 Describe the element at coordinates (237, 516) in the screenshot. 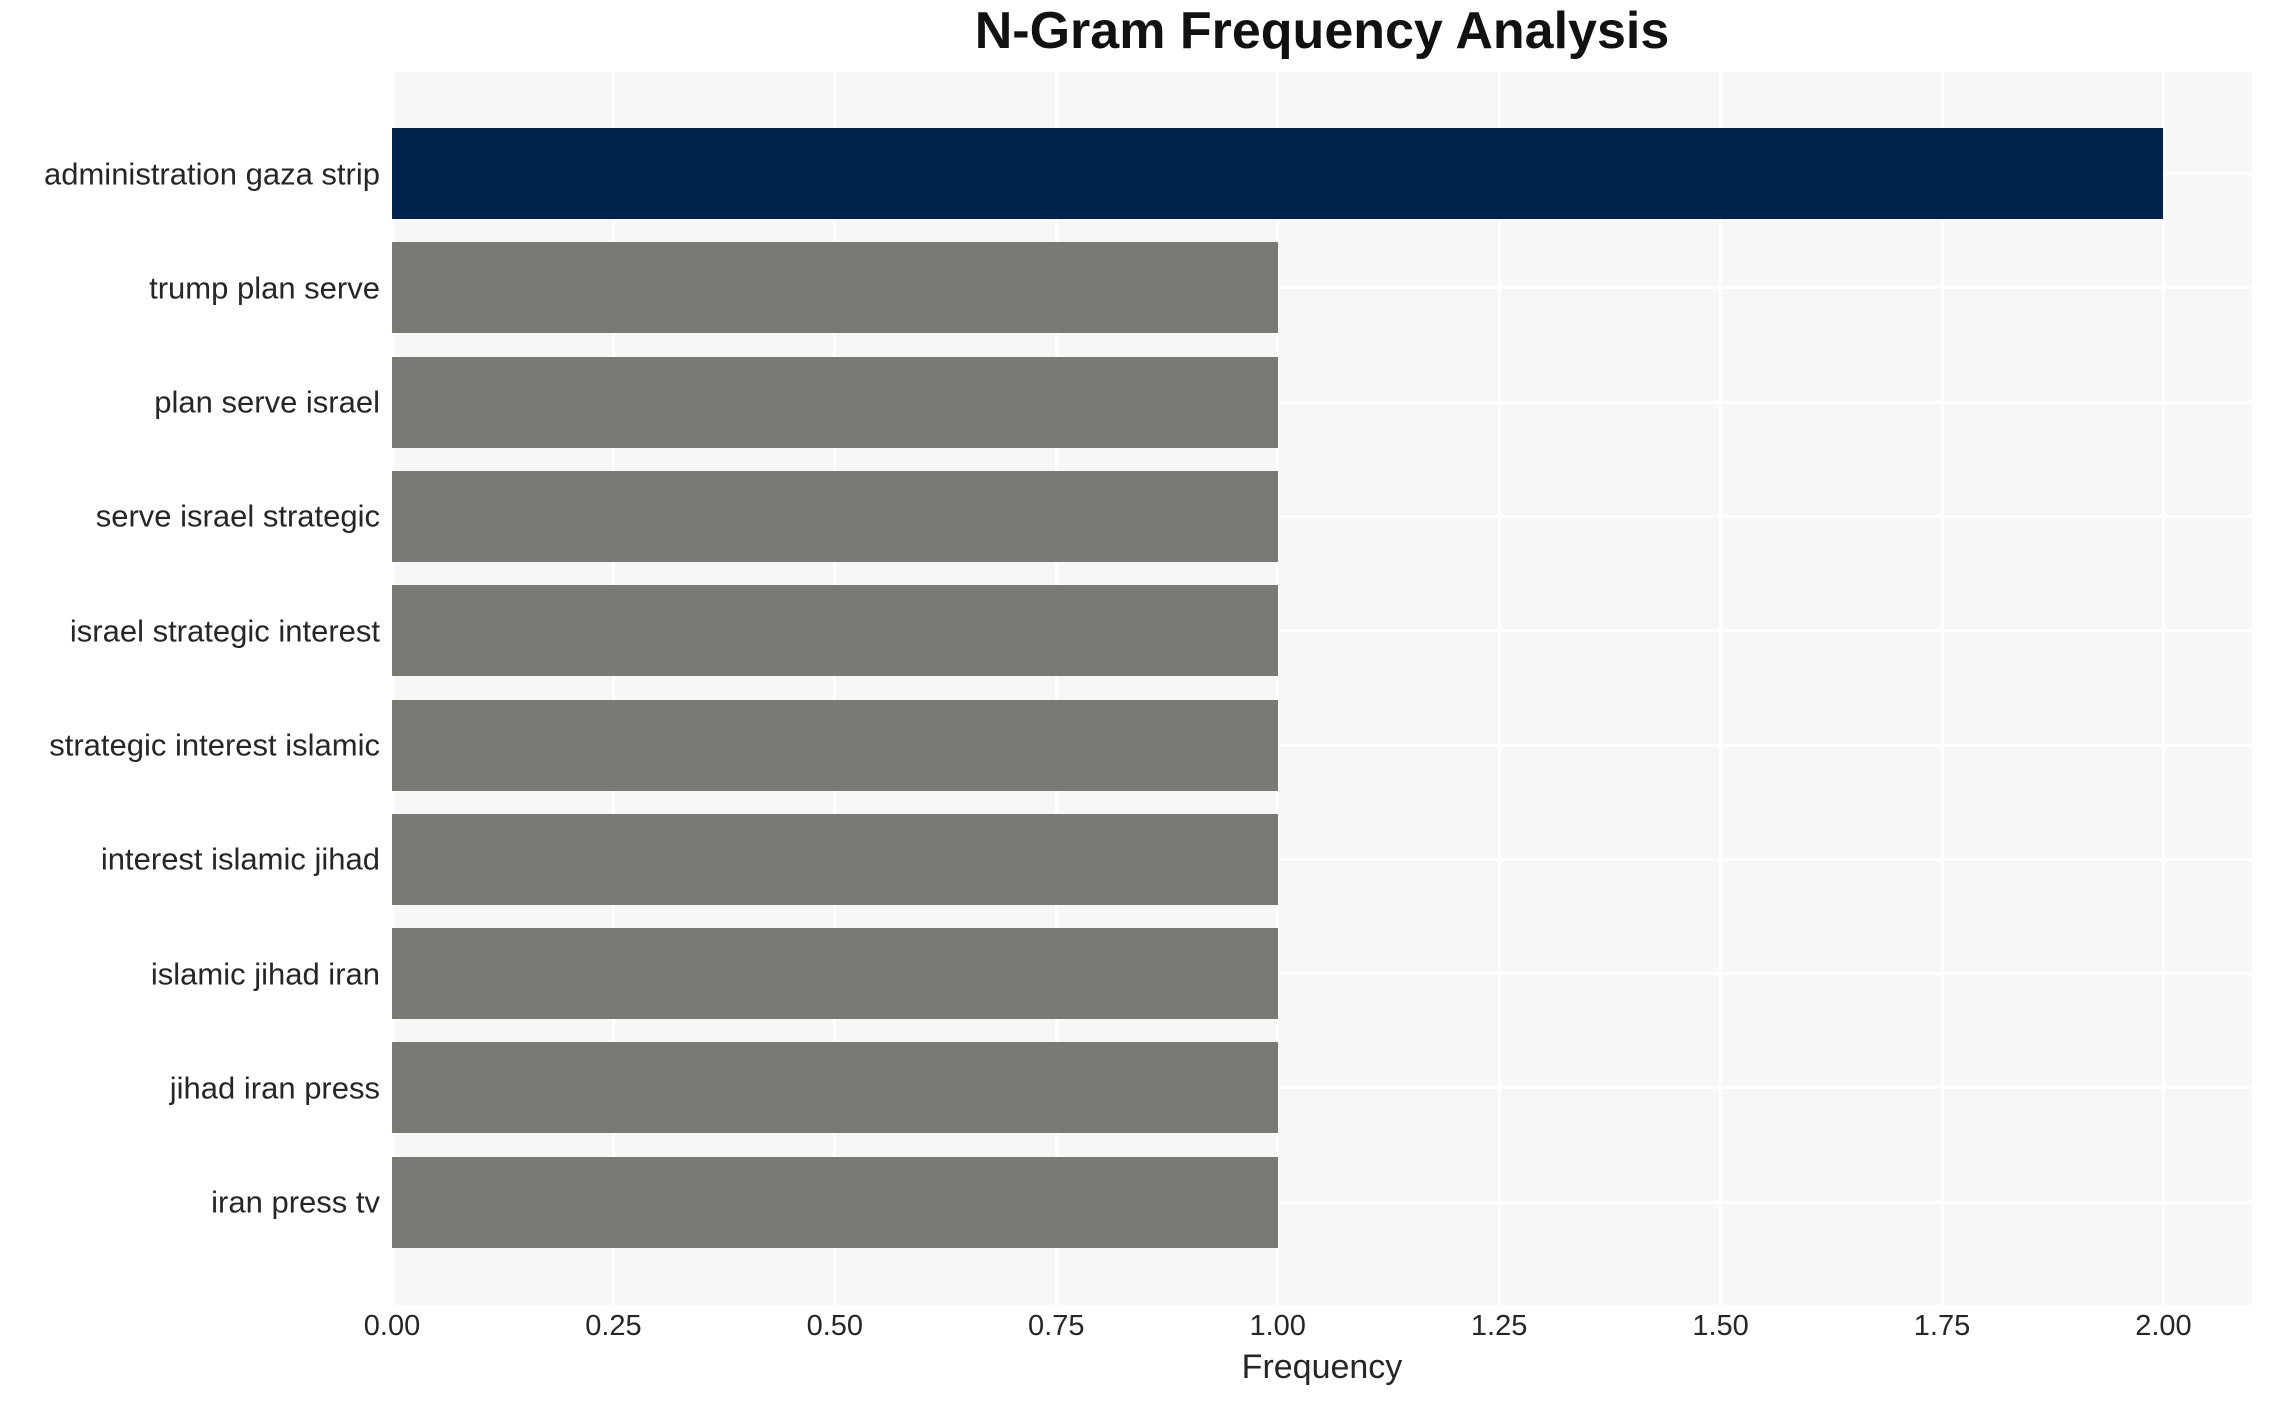

I see `y-tick-label: serve israel strategic` at that location.